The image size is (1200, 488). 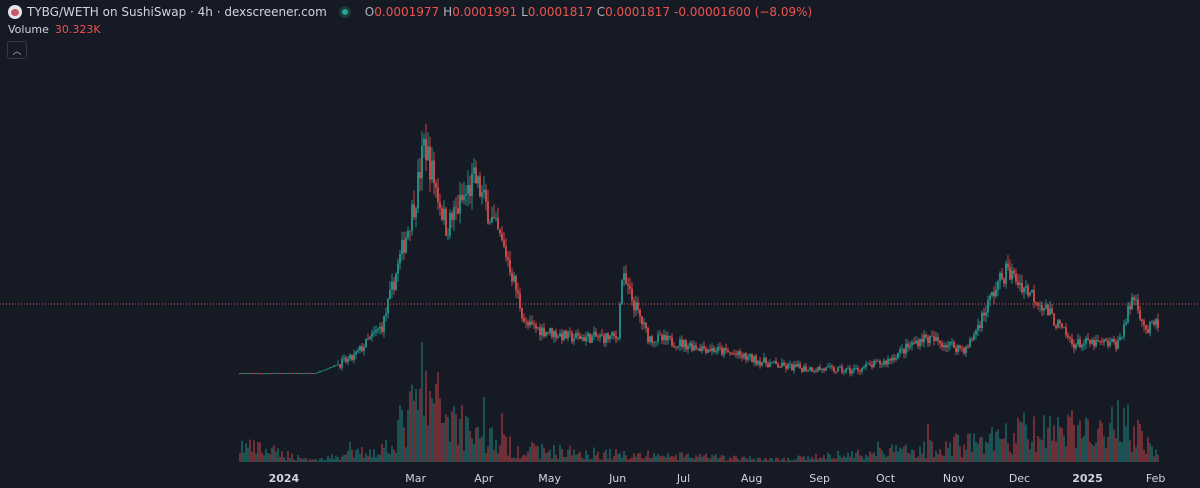 I want to click on volume-label: Volume, so click(x=28, y=29).